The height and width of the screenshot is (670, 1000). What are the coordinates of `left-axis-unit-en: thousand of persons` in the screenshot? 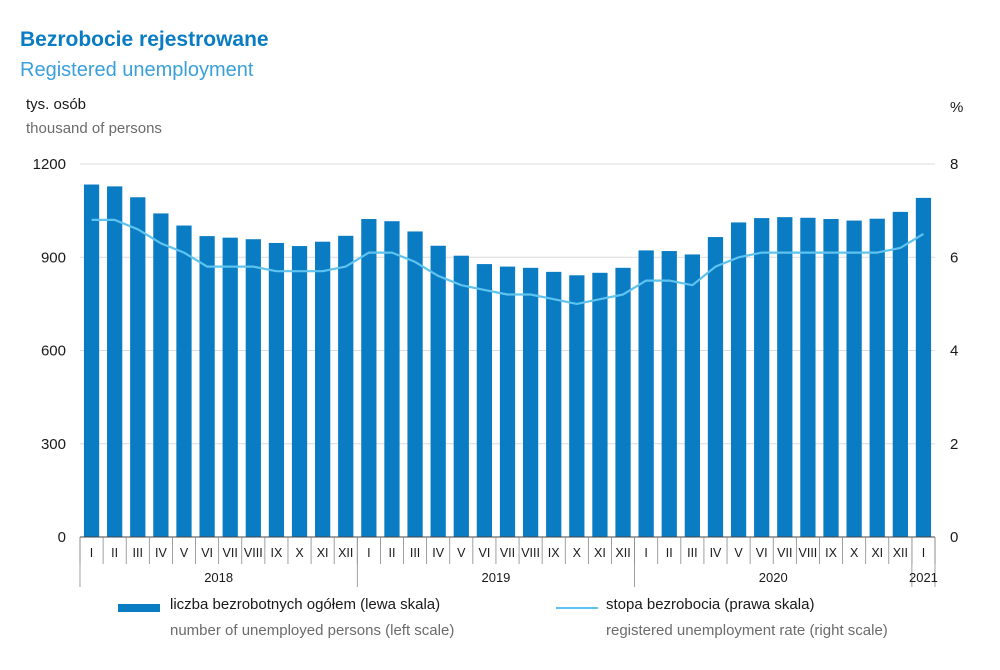 It's located at (94, 128).